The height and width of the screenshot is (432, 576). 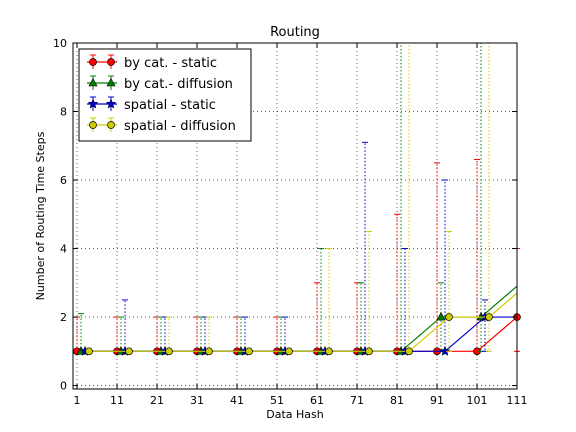 I want to click on y-tick-label: 2, so click(x=63, y=317).